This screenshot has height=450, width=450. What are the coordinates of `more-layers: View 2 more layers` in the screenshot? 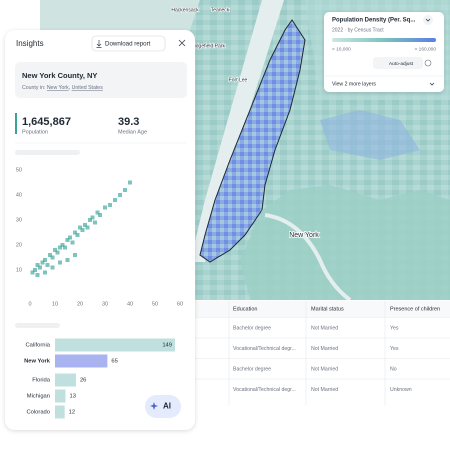 It's located at (354, 84).